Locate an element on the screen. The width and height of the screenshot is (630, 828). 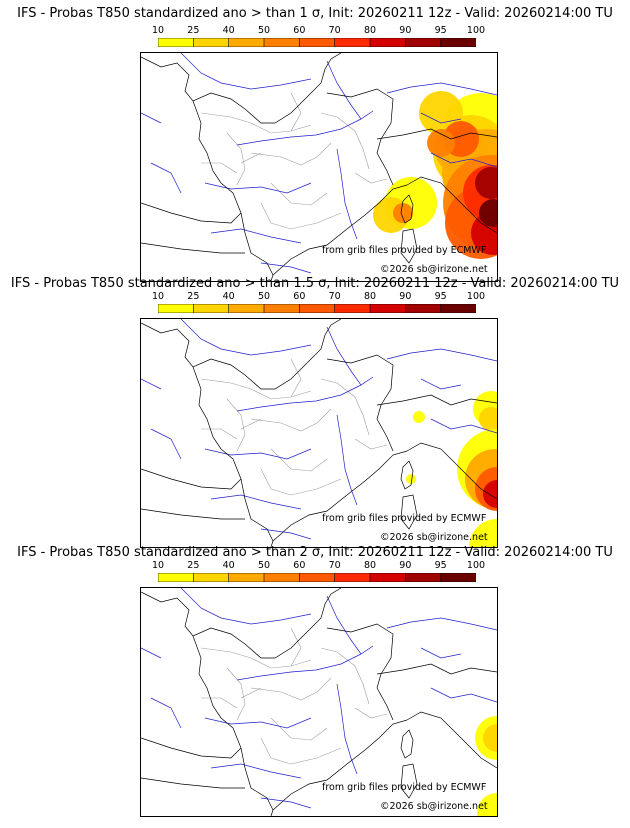
colorbar-tick-label: 80 is located at coordinates (370, 30).